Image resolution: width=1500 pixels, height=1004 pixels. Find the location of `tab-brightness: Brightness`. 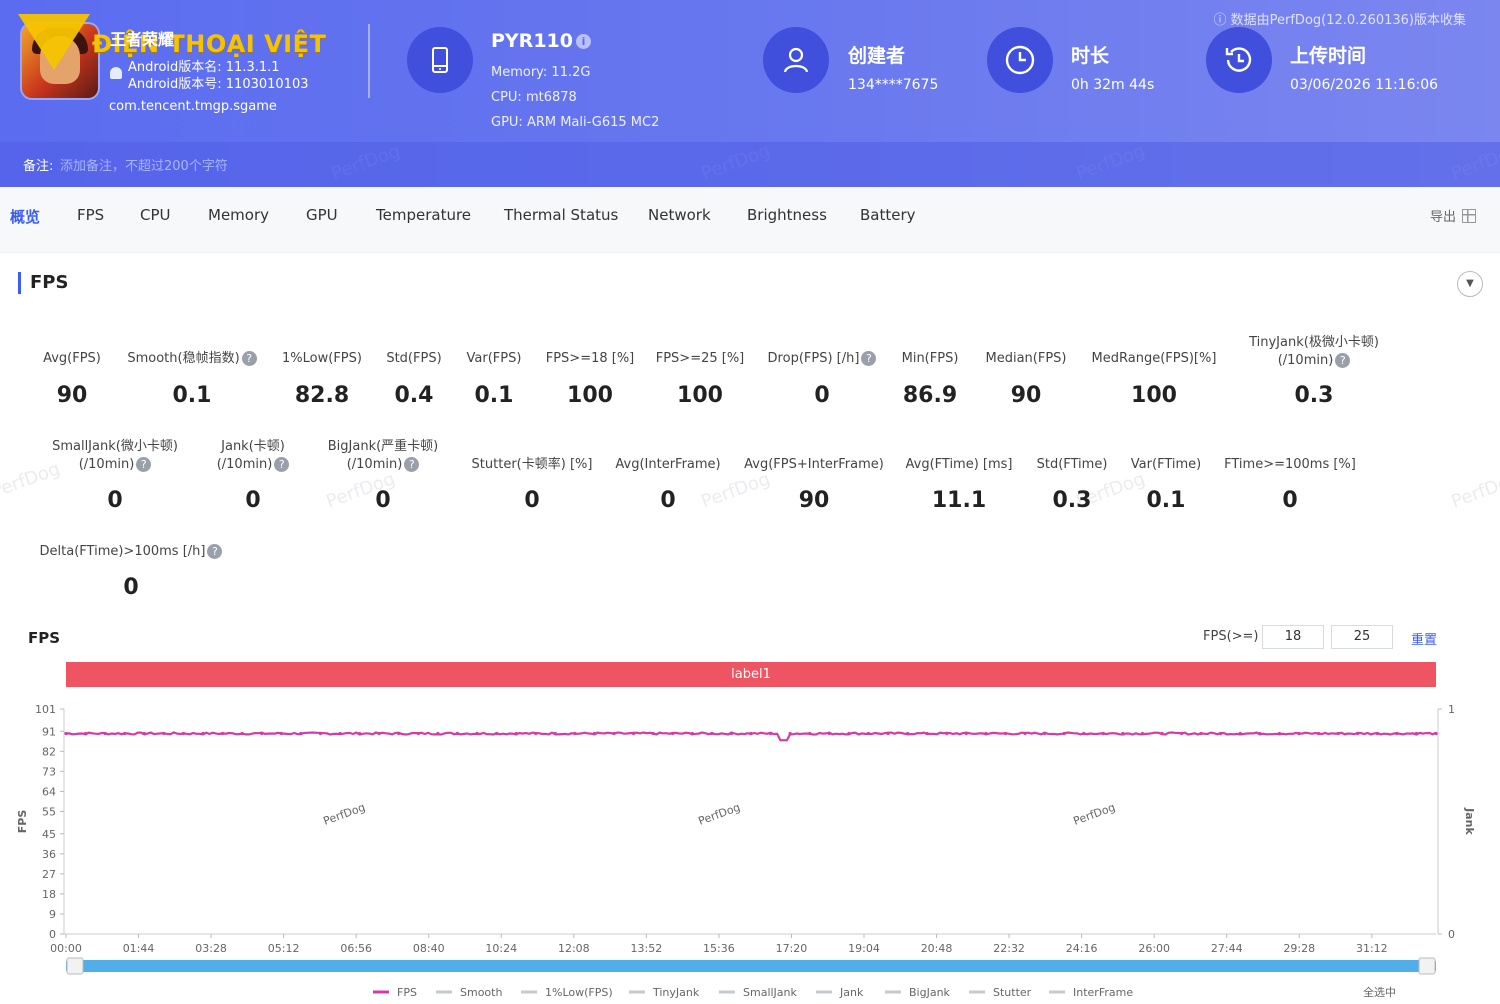

tab-brightness: Brightness is located at coordinates (787, 215).